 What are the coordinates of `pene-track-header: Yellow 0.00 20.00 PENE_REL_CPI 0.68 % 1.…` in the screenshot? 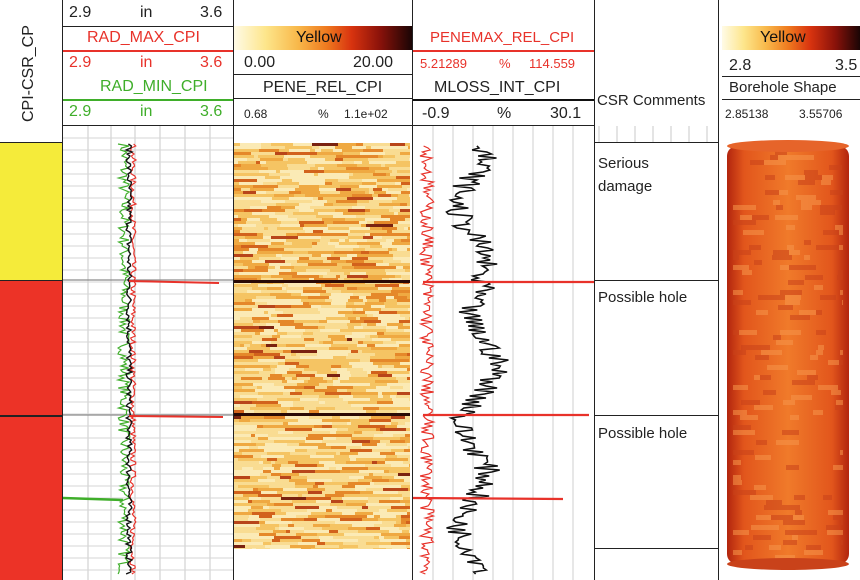 It's located at (323, 62).